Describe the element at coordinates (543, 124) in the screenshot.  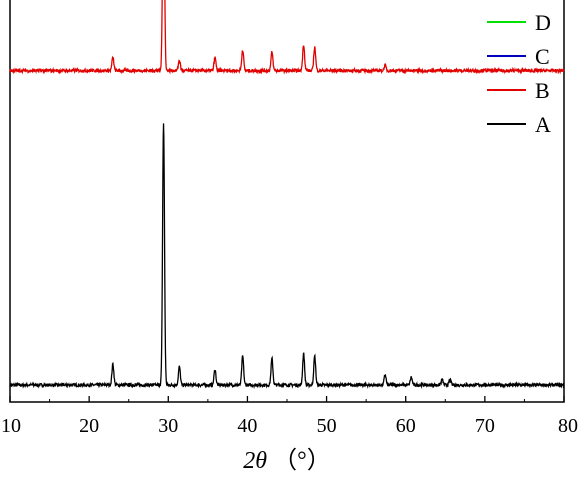
I see `legend-label-A: A` at that location.